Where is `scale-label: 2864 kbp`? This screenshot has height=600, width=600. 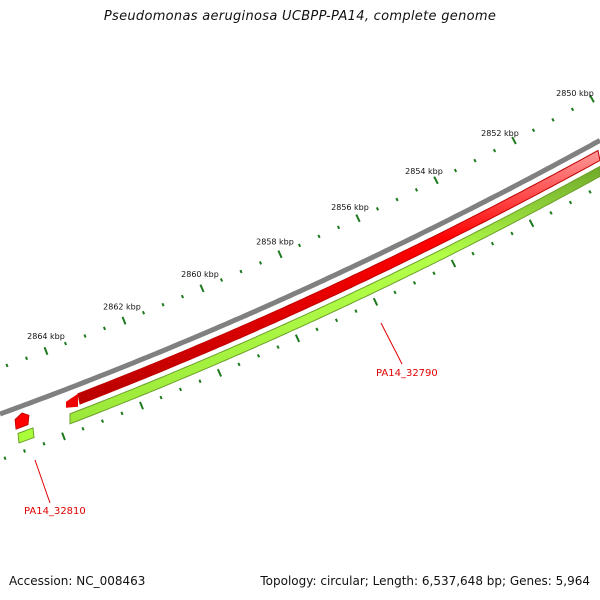
scale-label: 2864 kbp is located at coordinates (46, 336).